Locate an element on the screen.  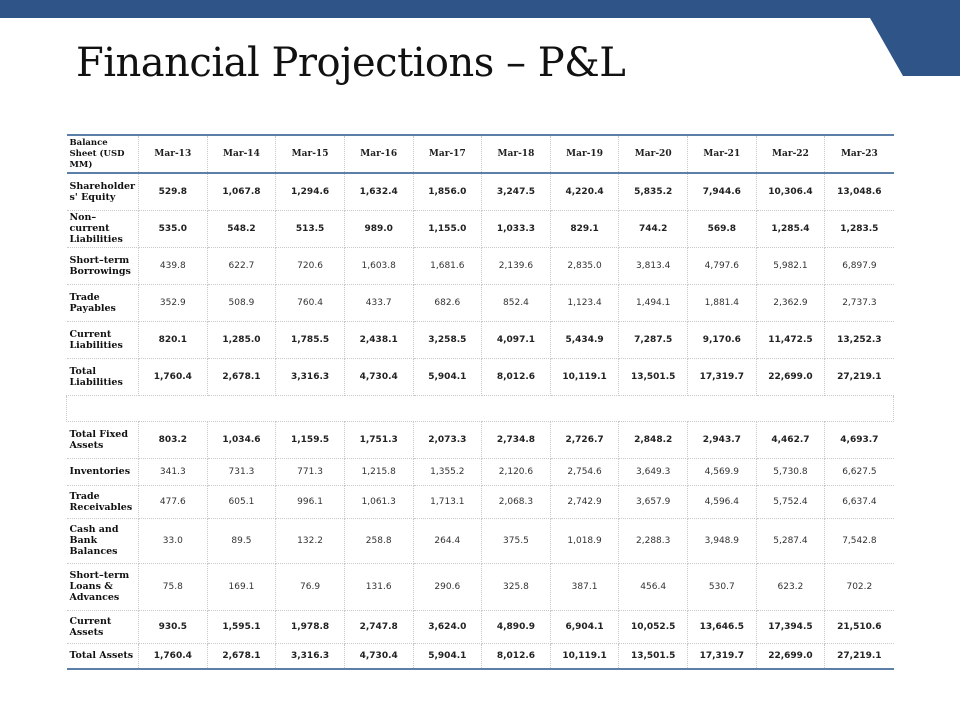
row-label: Current Assets is located at coordinates (102, 627).